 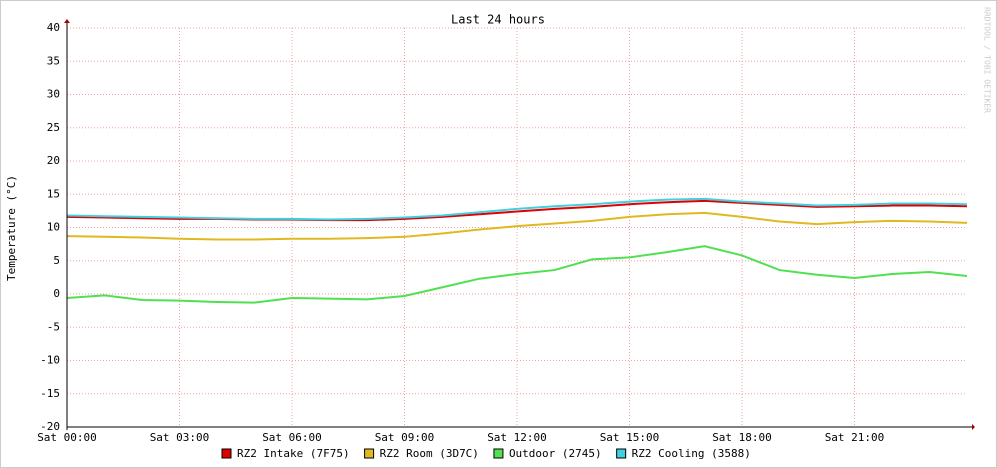 I want to click on y-axis-label: Temperature (°C), so click(x=11, y=228).